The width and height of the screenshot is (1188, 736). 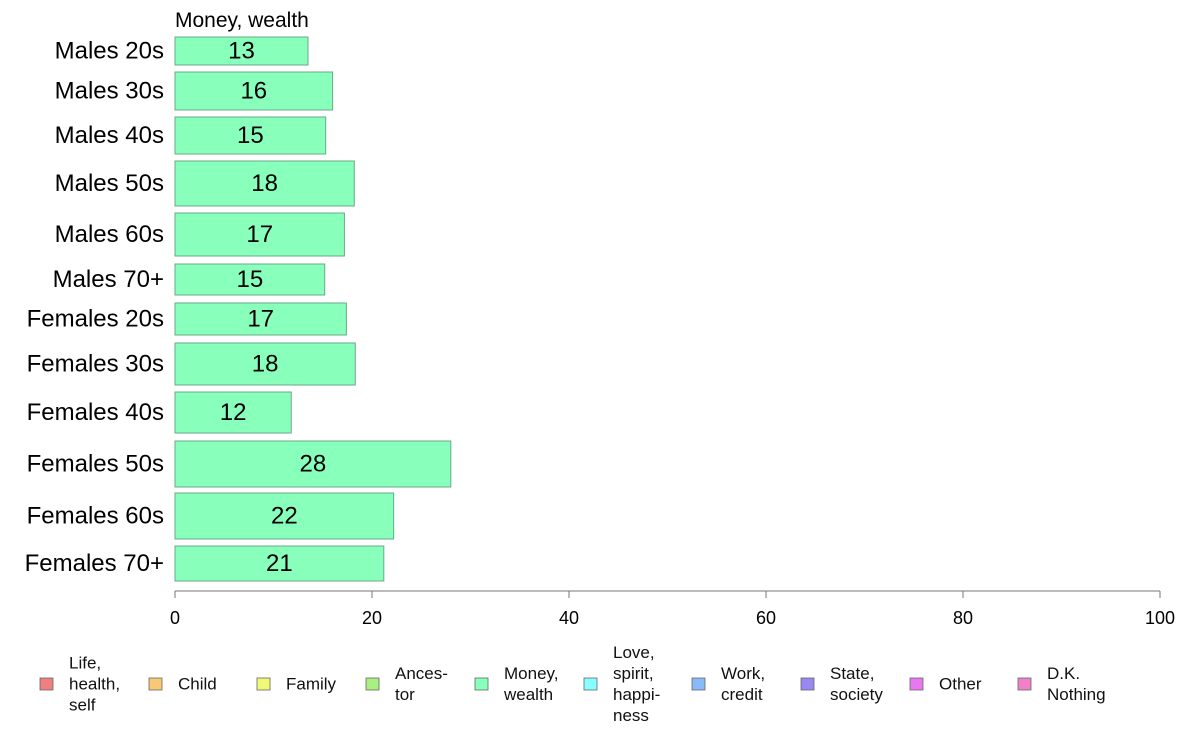 I want to click on legend-item: Ances-tor, so click(x=406, y=684).